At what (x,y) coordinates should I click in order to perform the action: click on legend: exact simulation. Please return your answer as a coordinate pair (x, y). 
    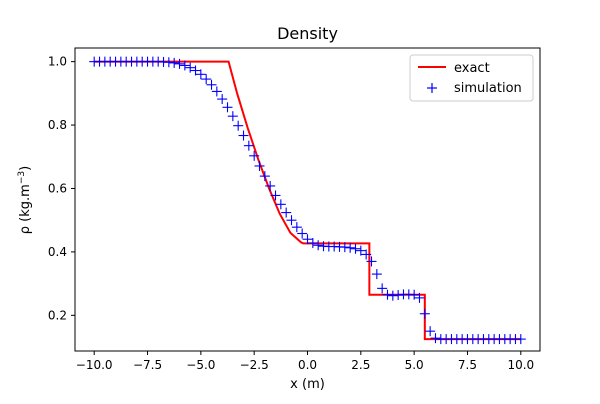
    Looking at the image, I should click on (471, 78).